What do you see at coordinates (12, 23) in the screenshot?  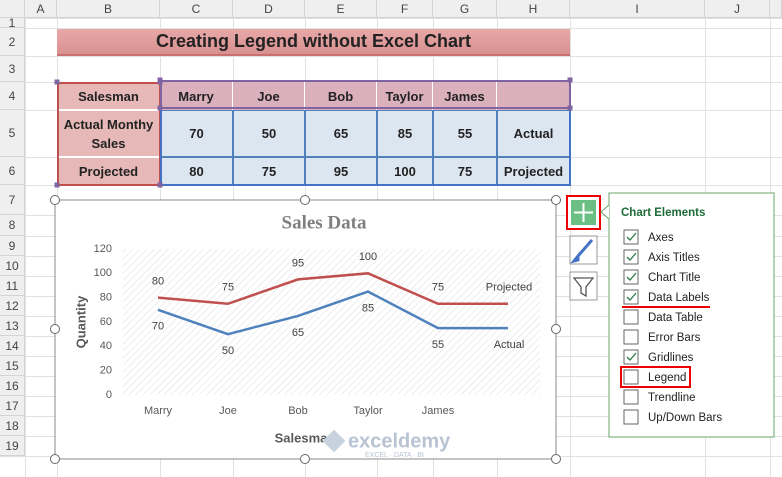 I see `row-header: 1` at bounding box center [12, 23].